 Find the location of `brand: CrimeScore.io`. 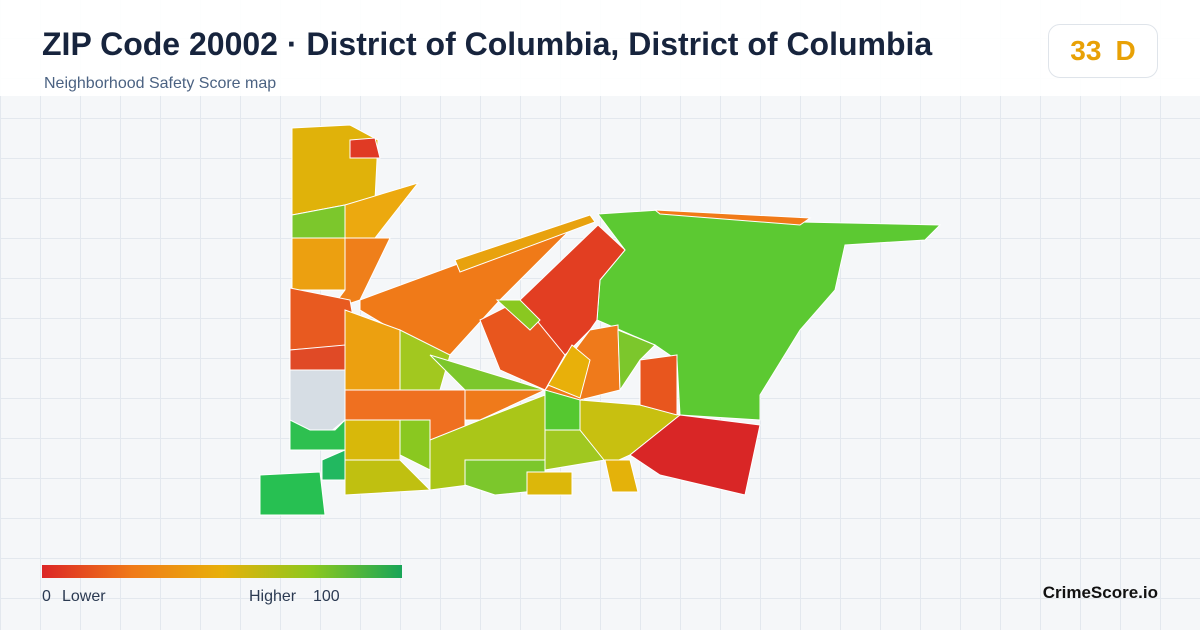

brand: CrimeScore.io is located at coordinates (1100, 592).